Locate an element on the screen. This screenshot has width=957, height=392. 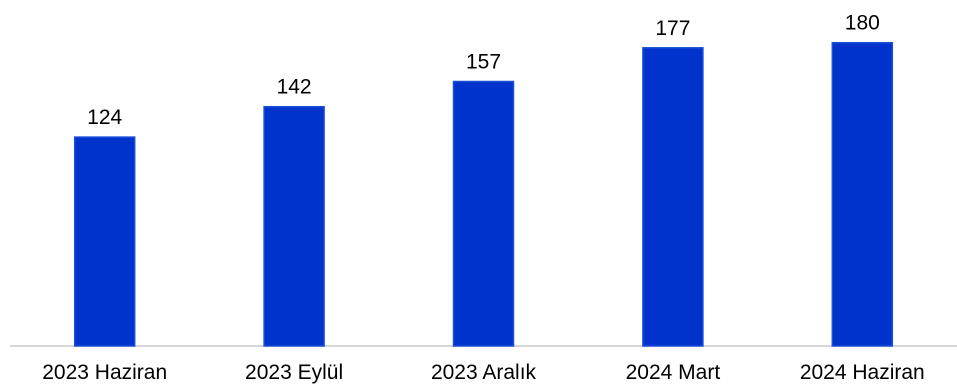
data-label-1: 124 is located at coordinates (104, 117).